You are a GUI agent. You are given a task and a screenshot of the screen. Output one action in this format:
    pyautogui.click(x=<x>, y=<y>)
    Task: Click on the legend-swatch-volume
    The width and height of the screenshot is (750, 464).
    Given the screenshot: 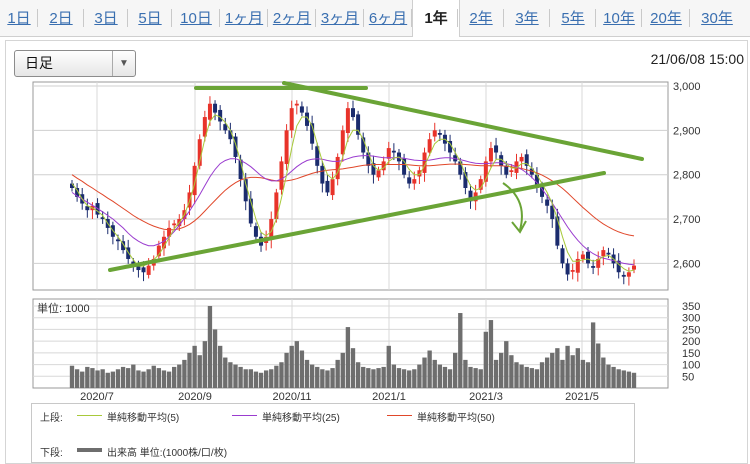 What is the action you would take?
    pyautogui.click(x=89, y=450)
    